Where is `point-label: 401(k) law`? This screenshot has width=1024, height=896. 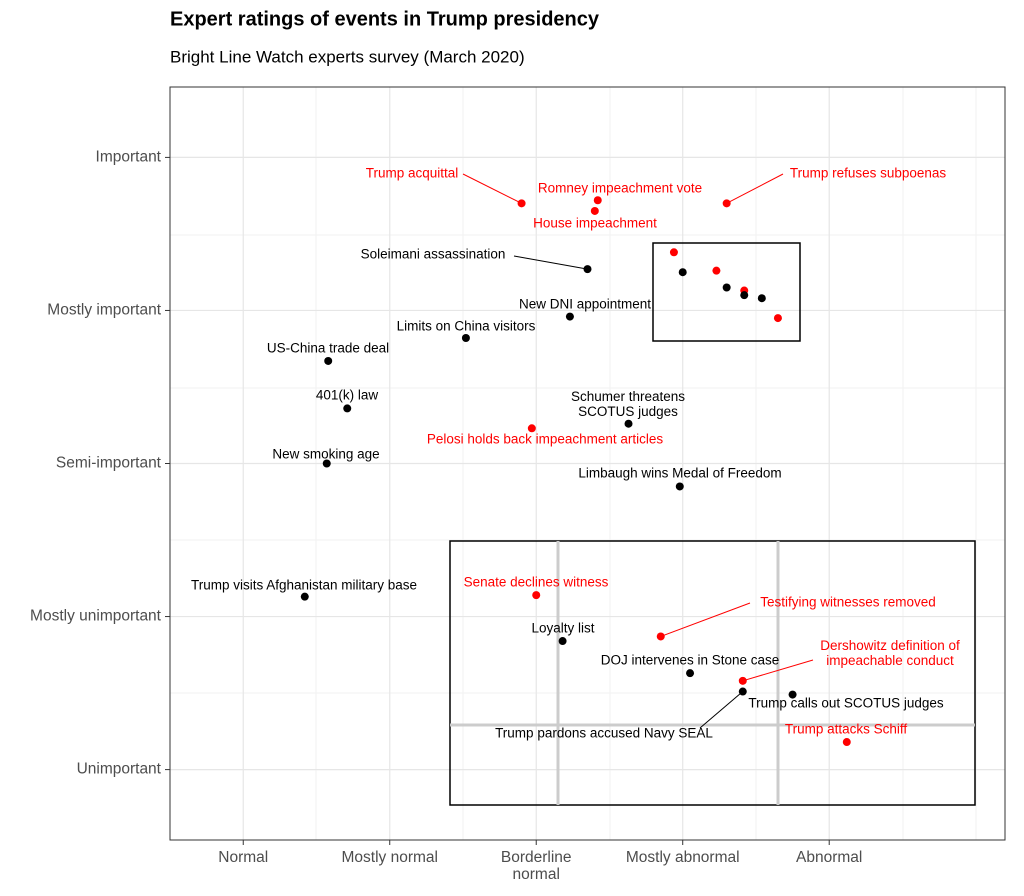
point-label: 401(k) law is located at coordinates (347, 395).